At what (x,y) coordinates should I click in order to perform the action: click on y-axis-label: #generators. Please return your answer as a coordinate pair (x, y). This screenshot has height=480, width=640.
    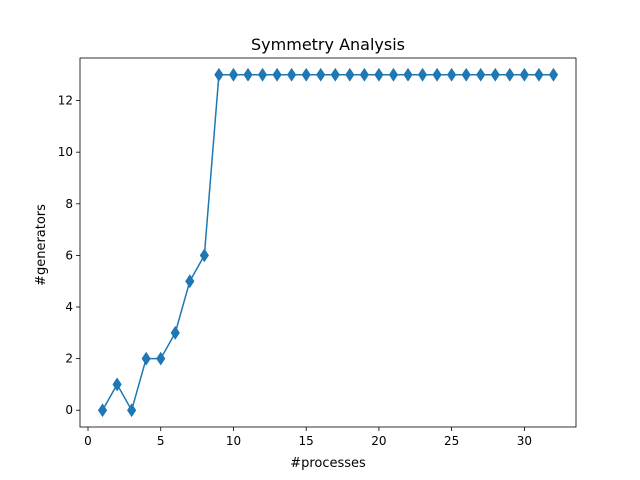
    Looking at the image, I should click on (41, 245).